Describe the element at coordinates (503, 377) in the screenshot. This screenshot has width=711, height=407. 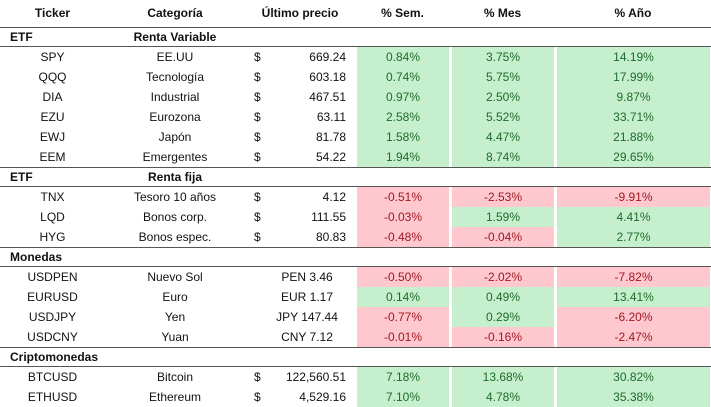
I see `pct-mes: 13.68%` at that location.